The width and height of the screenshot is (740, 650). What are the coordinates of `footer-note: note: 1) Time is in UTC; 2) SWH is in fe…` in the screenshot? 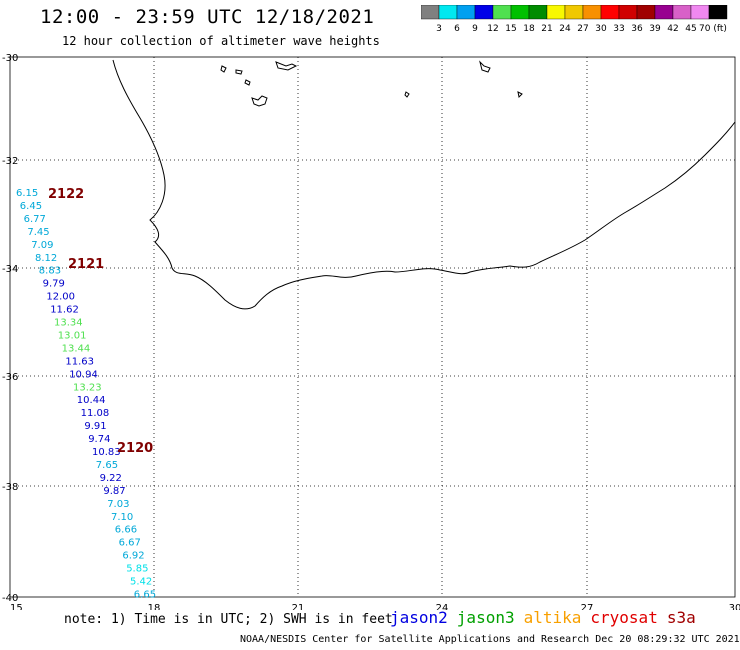 It's located at (228, 619).